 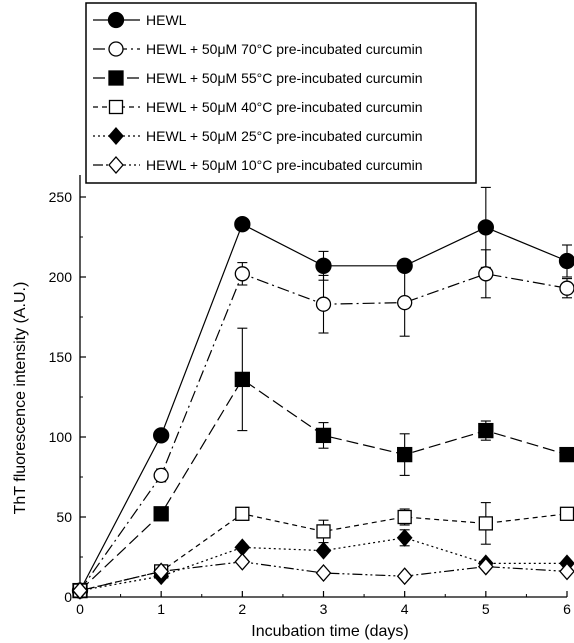 What do you see at coordinates (284, 49) in the screenshot?
I see `legend-label: HEWL + 50μM 70°C pre-incubated curcumin` at bounding box center [284, 49].